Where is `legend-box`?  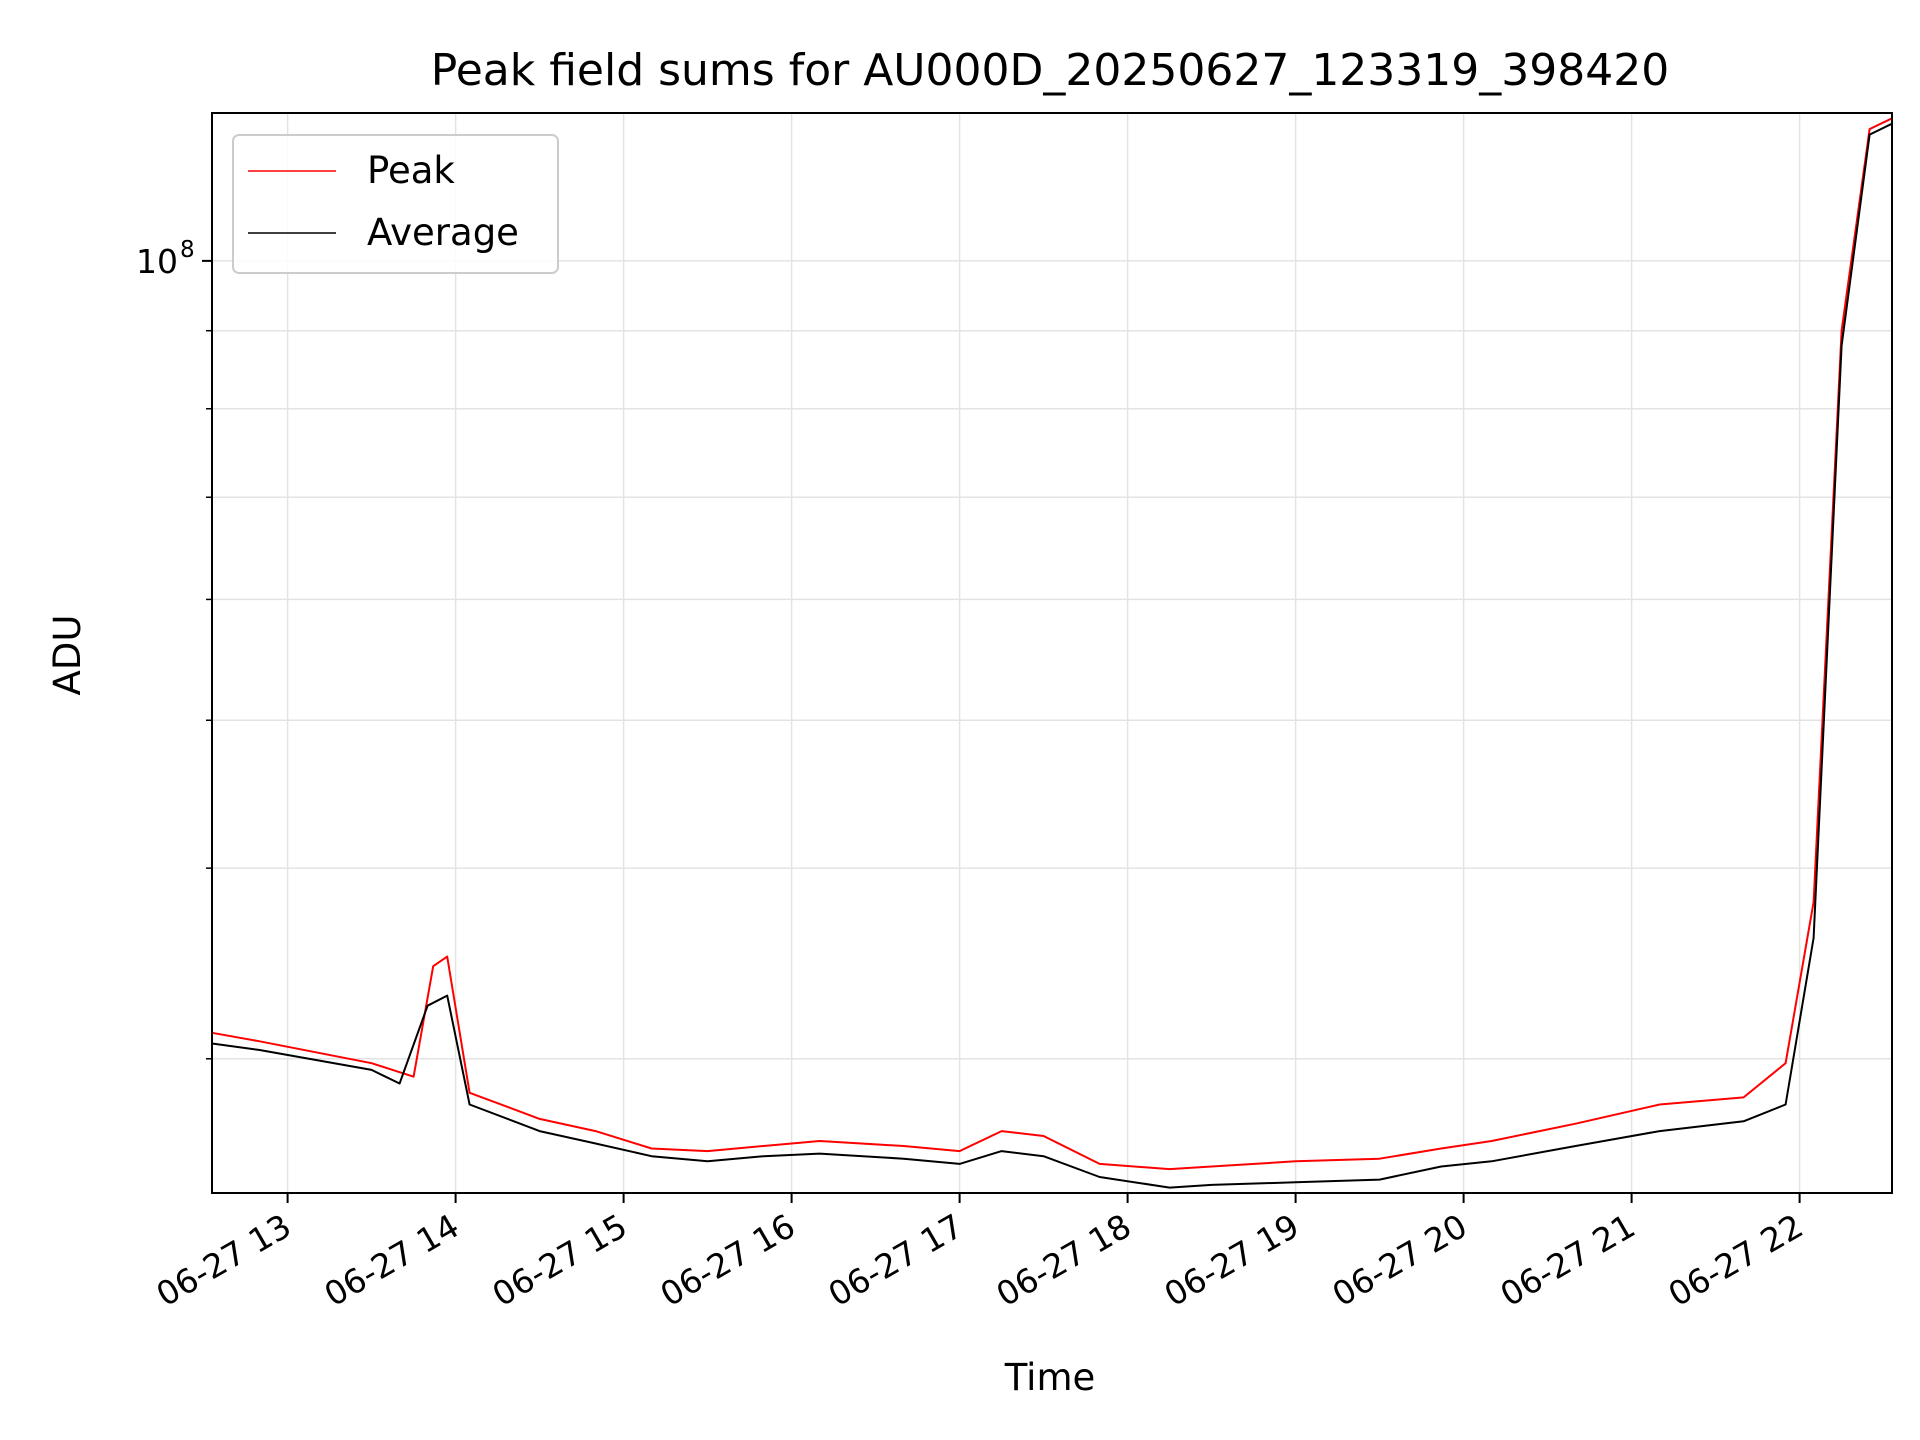 legend-box is located at coordinates (395, 204).